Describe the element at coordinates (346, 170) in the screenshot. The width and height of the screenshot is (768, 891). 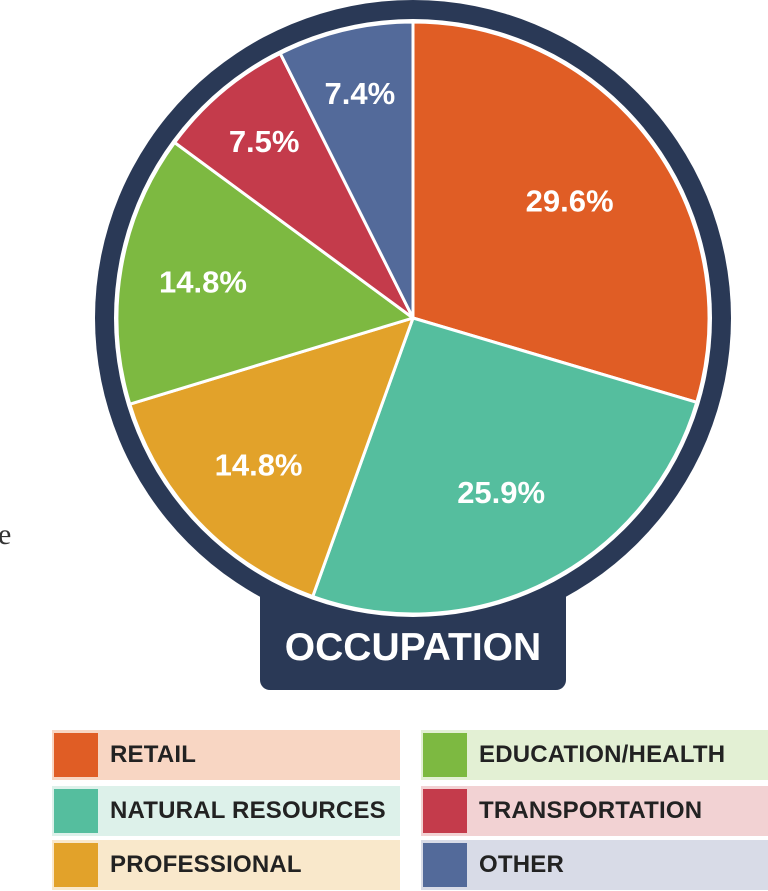
I see `pie-slice-other` at that location.